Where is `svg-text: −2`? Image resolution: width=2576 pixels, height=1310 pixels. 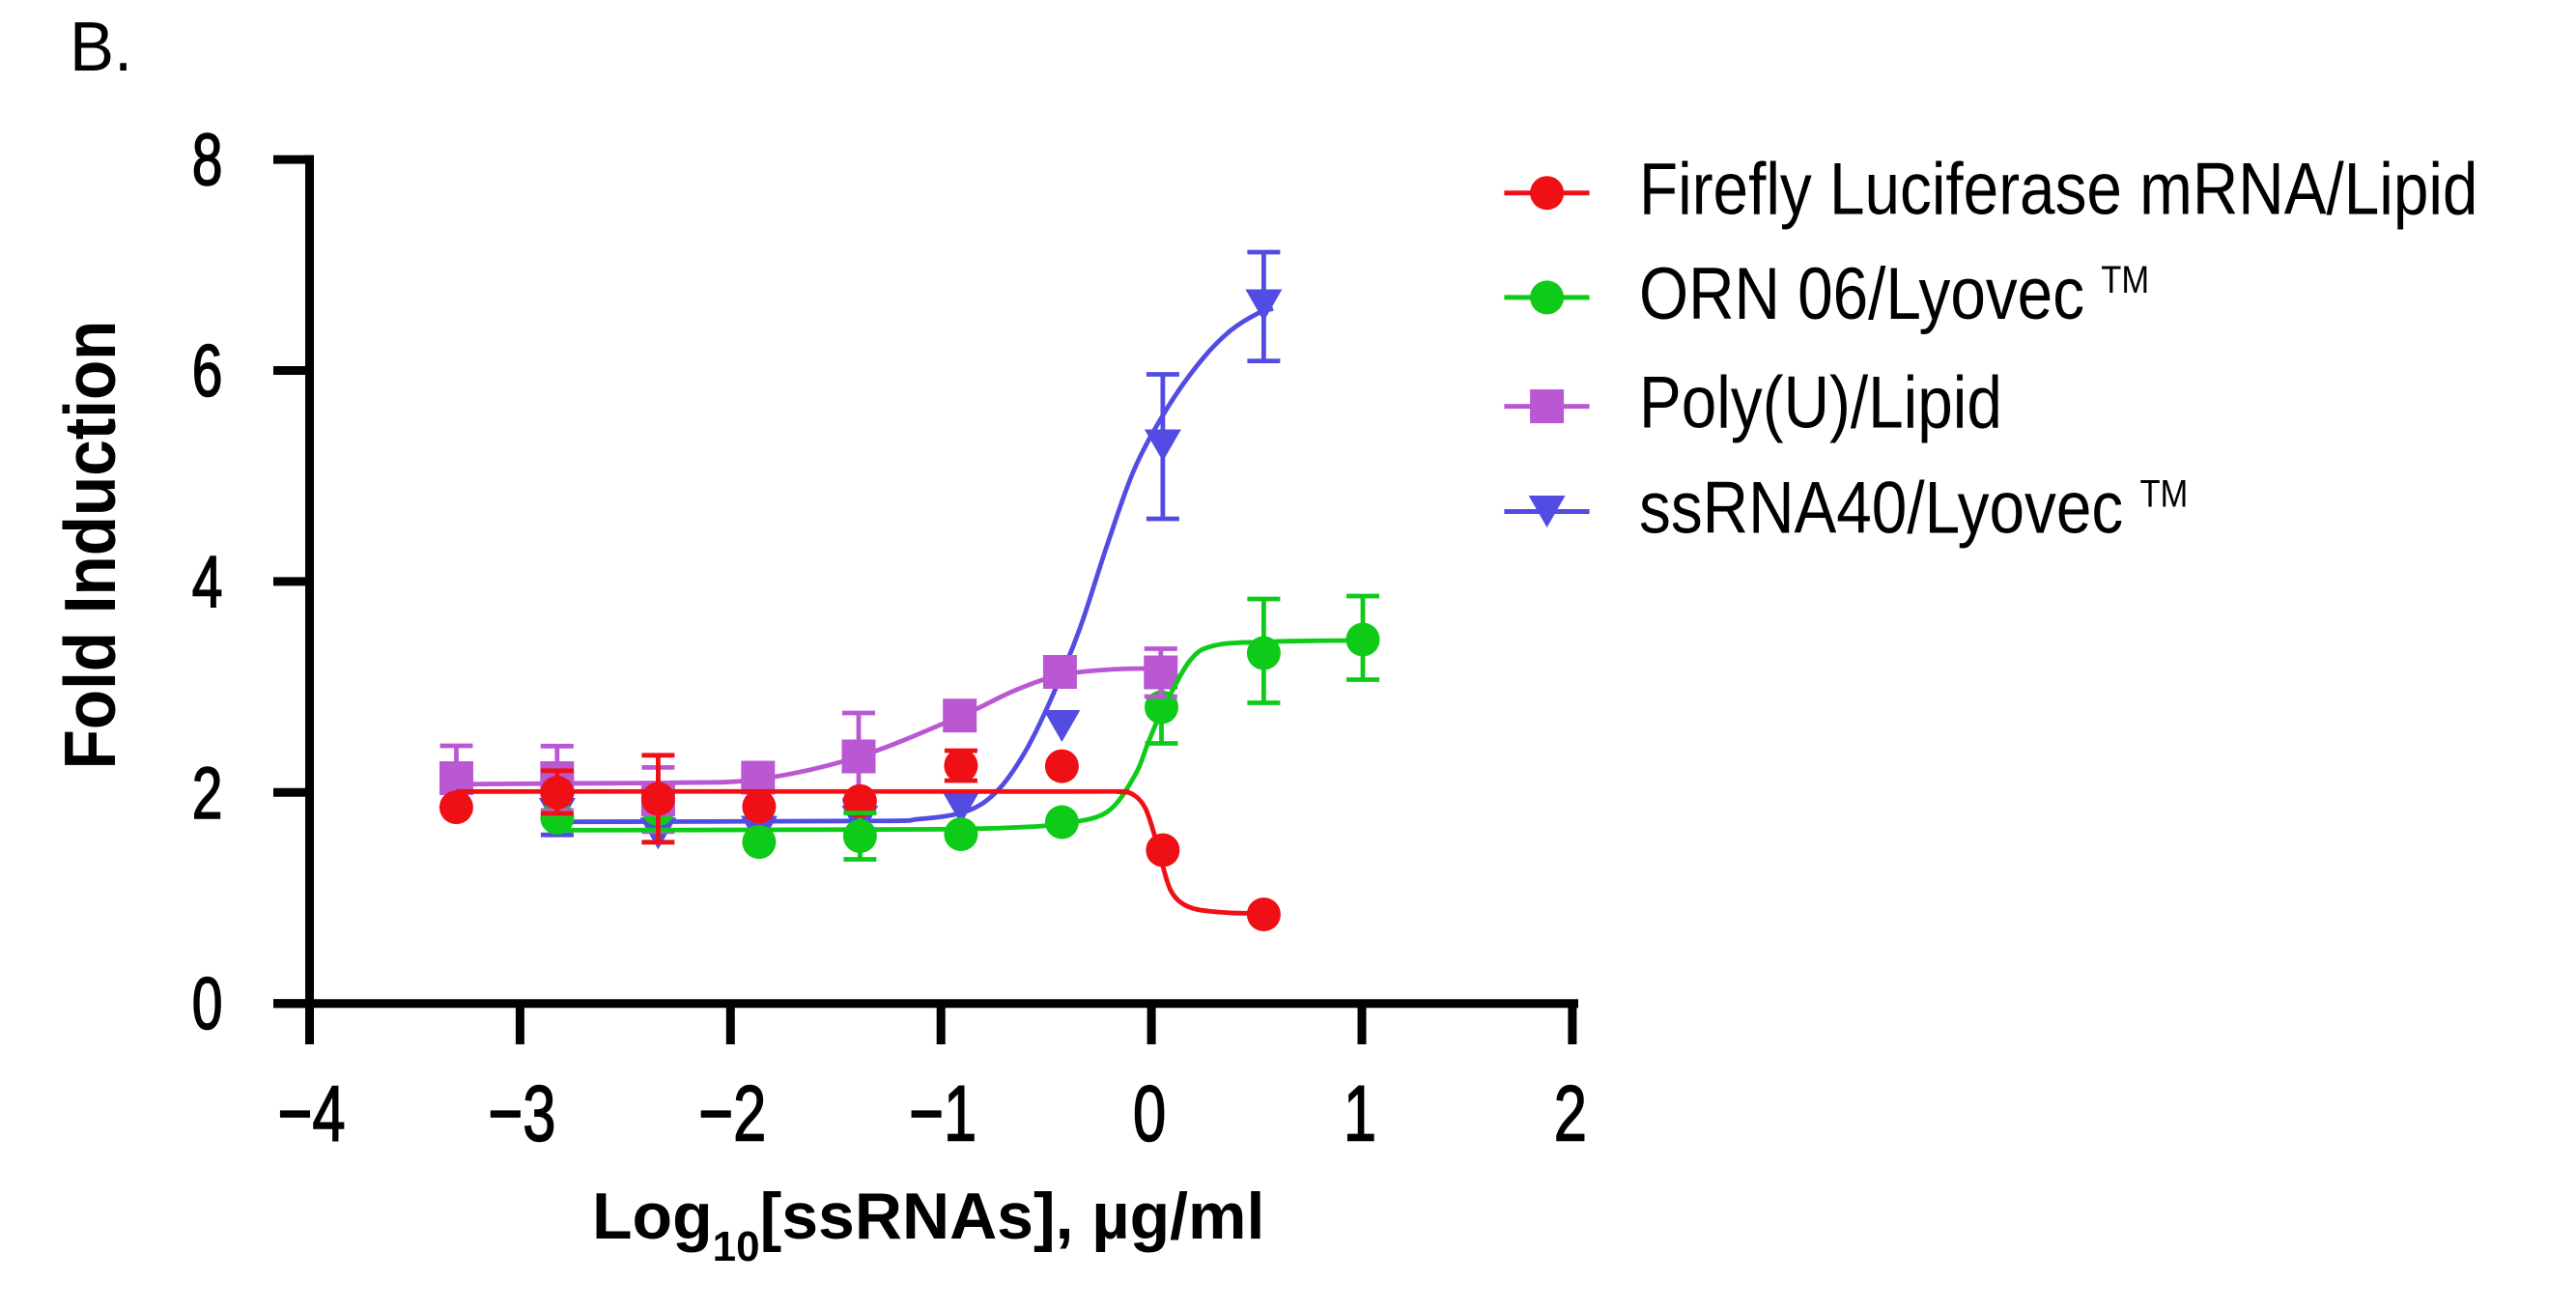 svg-text: −2 is located at coordinates (732, 1114).